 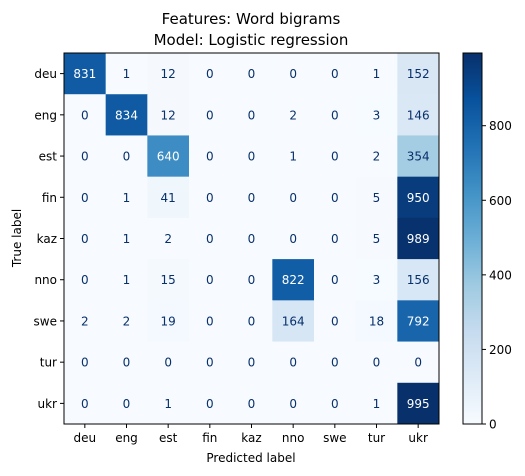 What do you see at coordinates (168, 157) in the screenshot?
I see `cell-value-label: 640` at bounding box center [168, 157].